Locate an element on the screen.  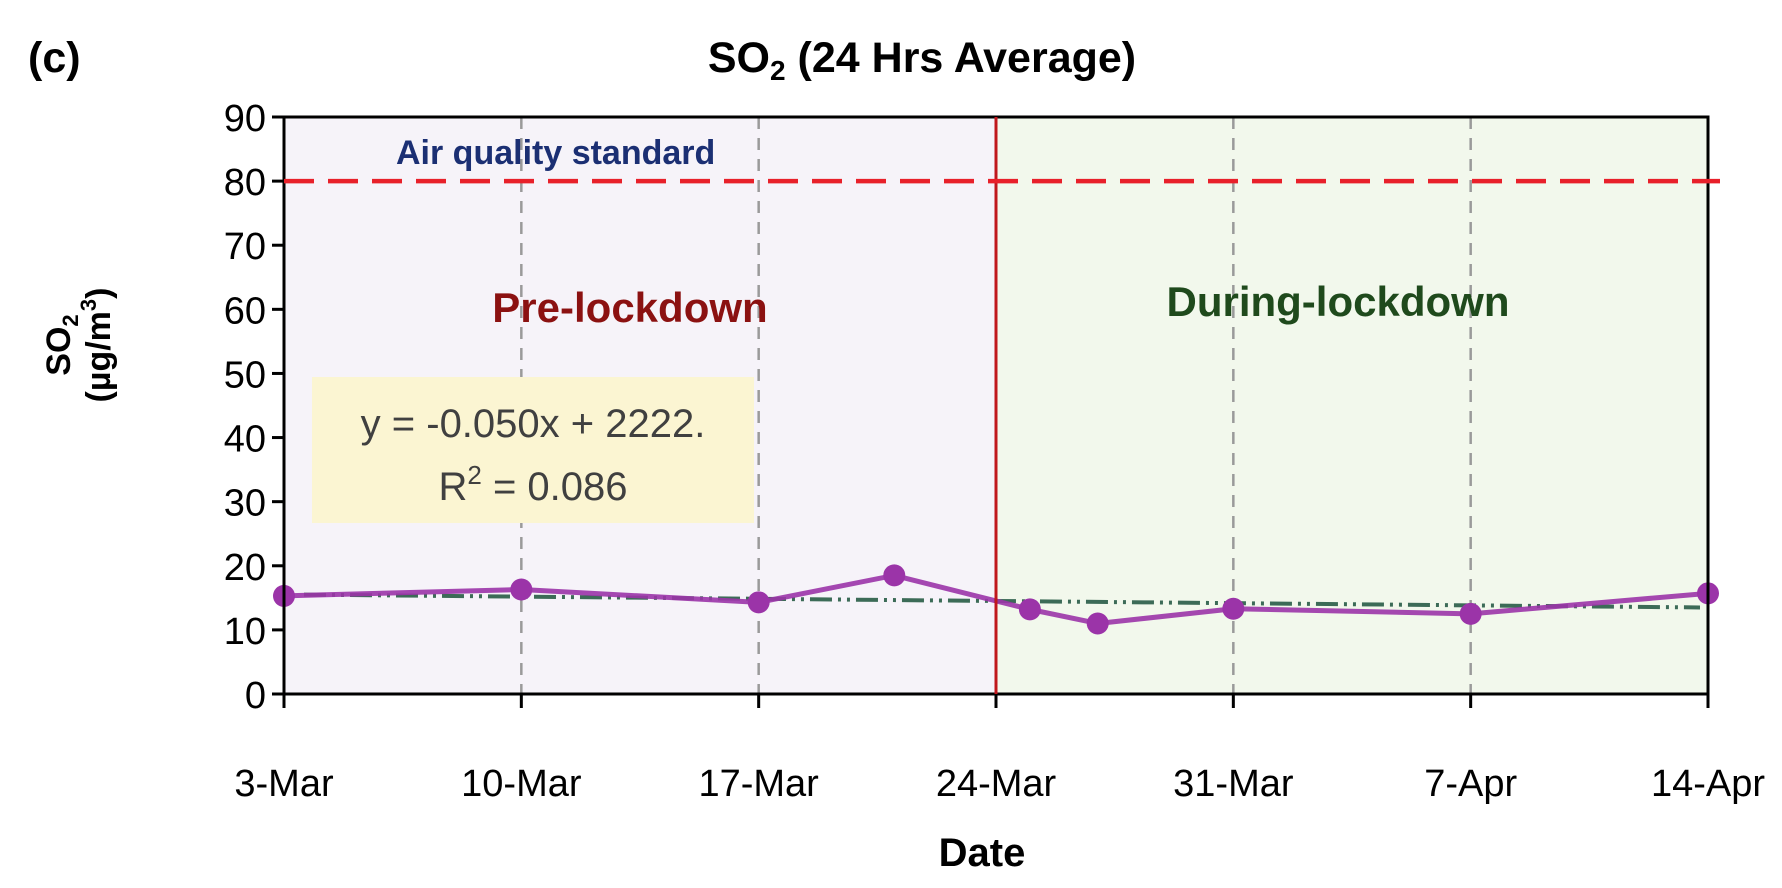
svg-text: (µg/m3) is located at coordinates (97, 345).